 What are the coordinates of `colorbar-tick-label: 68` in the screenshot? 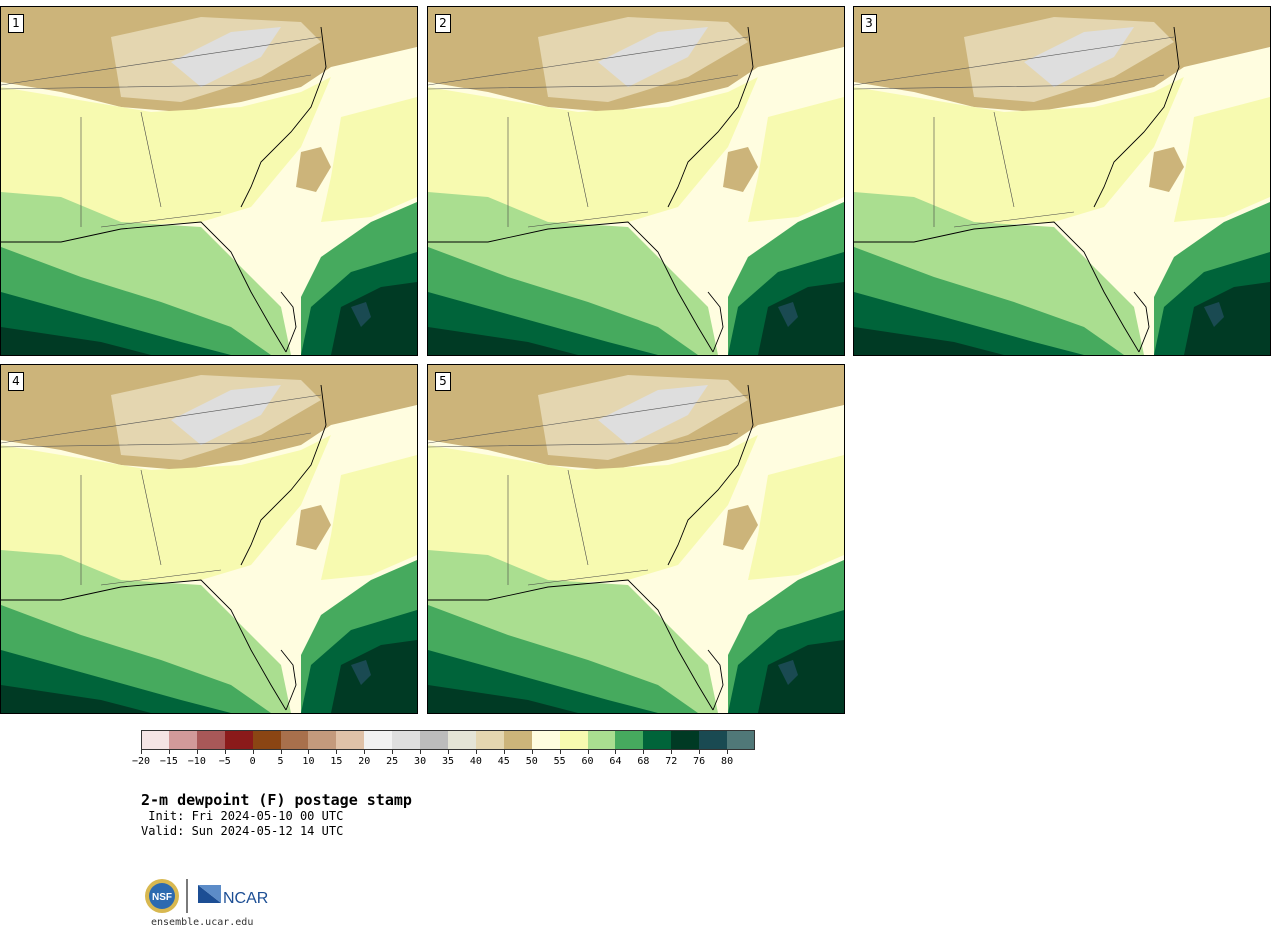 It's located at (643, 761).